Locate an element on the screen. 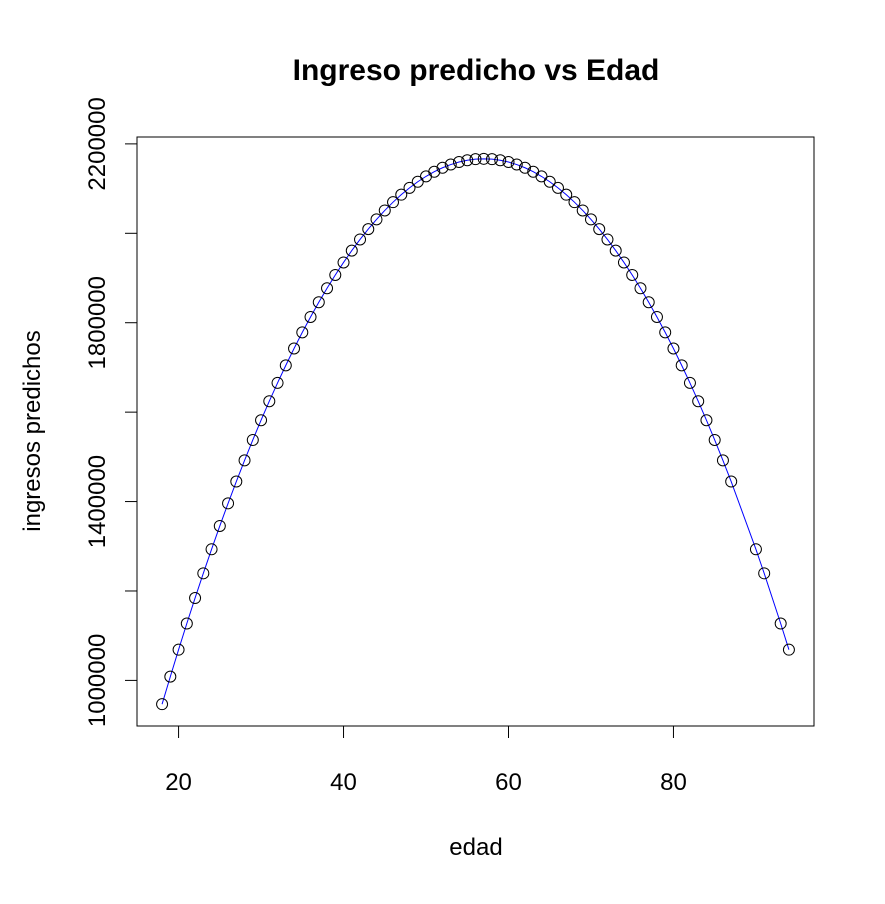 This screenshot has width=885, height=904. y-axis-label: ingresos predichos is located at coordinates (32, 430).